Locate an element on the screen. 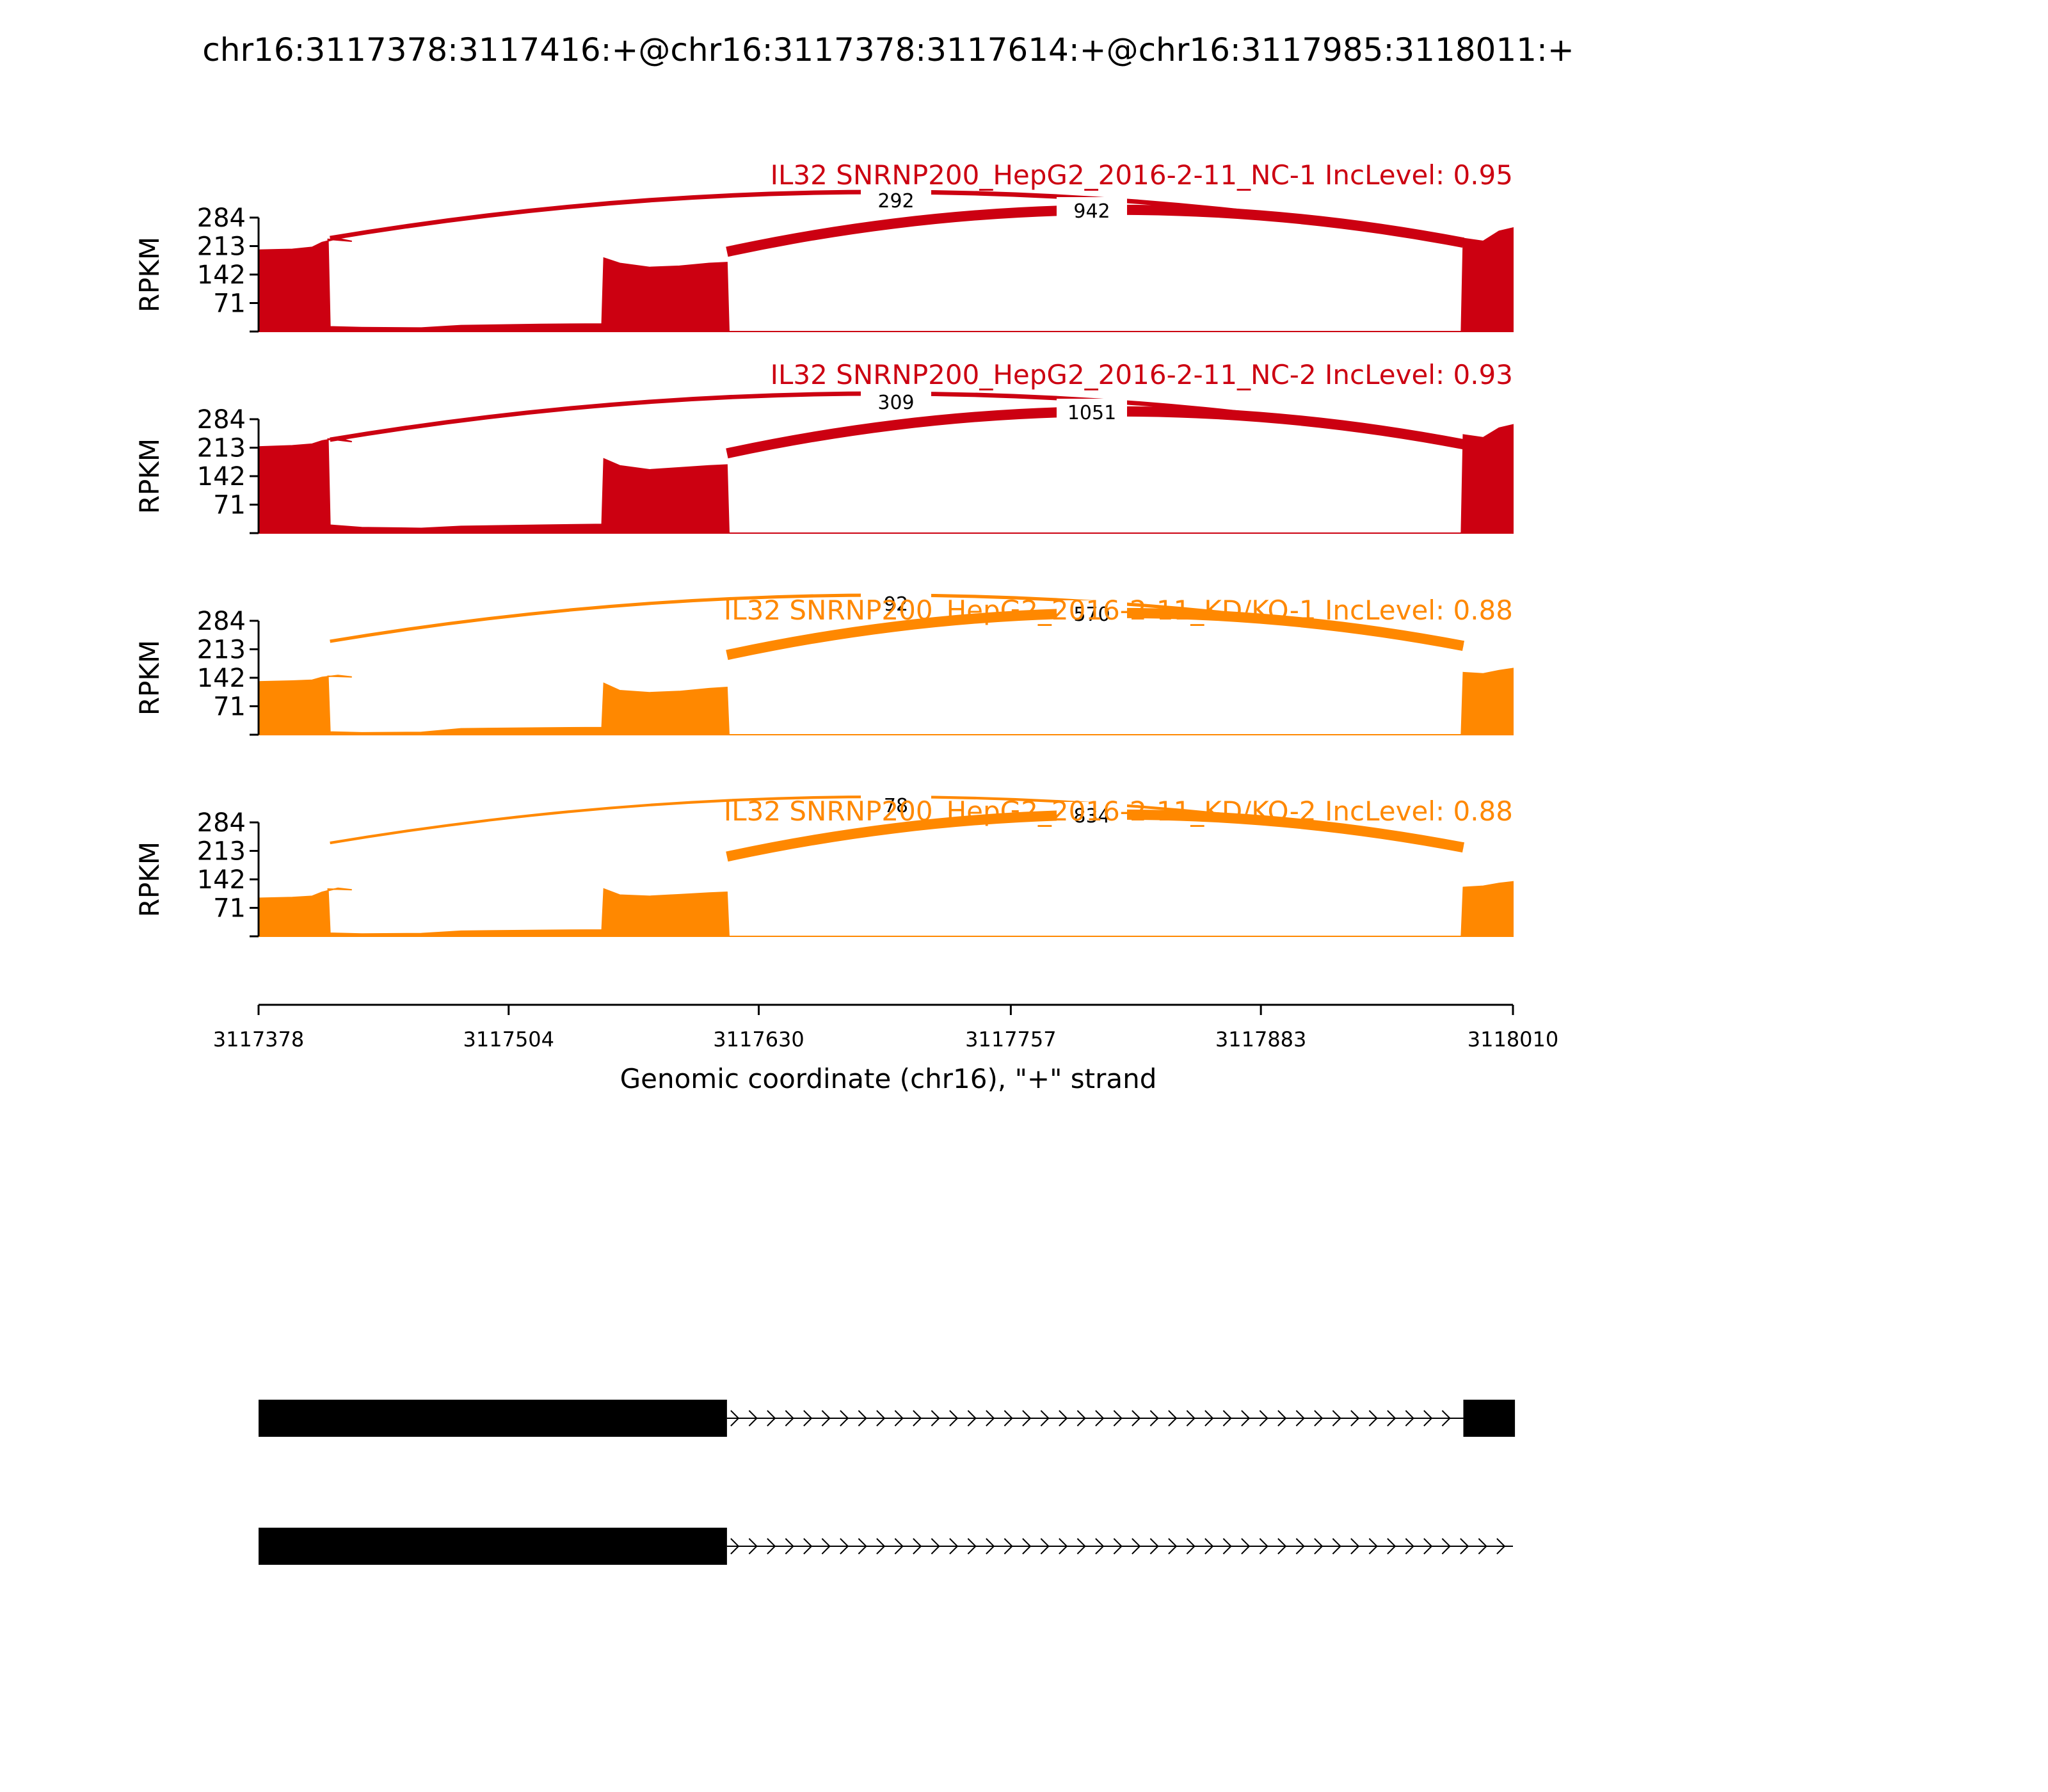 The image size is (2048, 1792). junction-count-label: 309 is located at coordinates (895, 403).